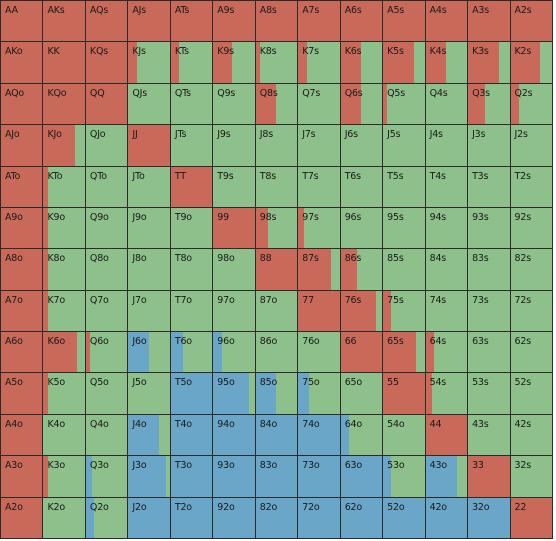  I want to click on hand-cell-AKo: AKo, so click(22, 63).